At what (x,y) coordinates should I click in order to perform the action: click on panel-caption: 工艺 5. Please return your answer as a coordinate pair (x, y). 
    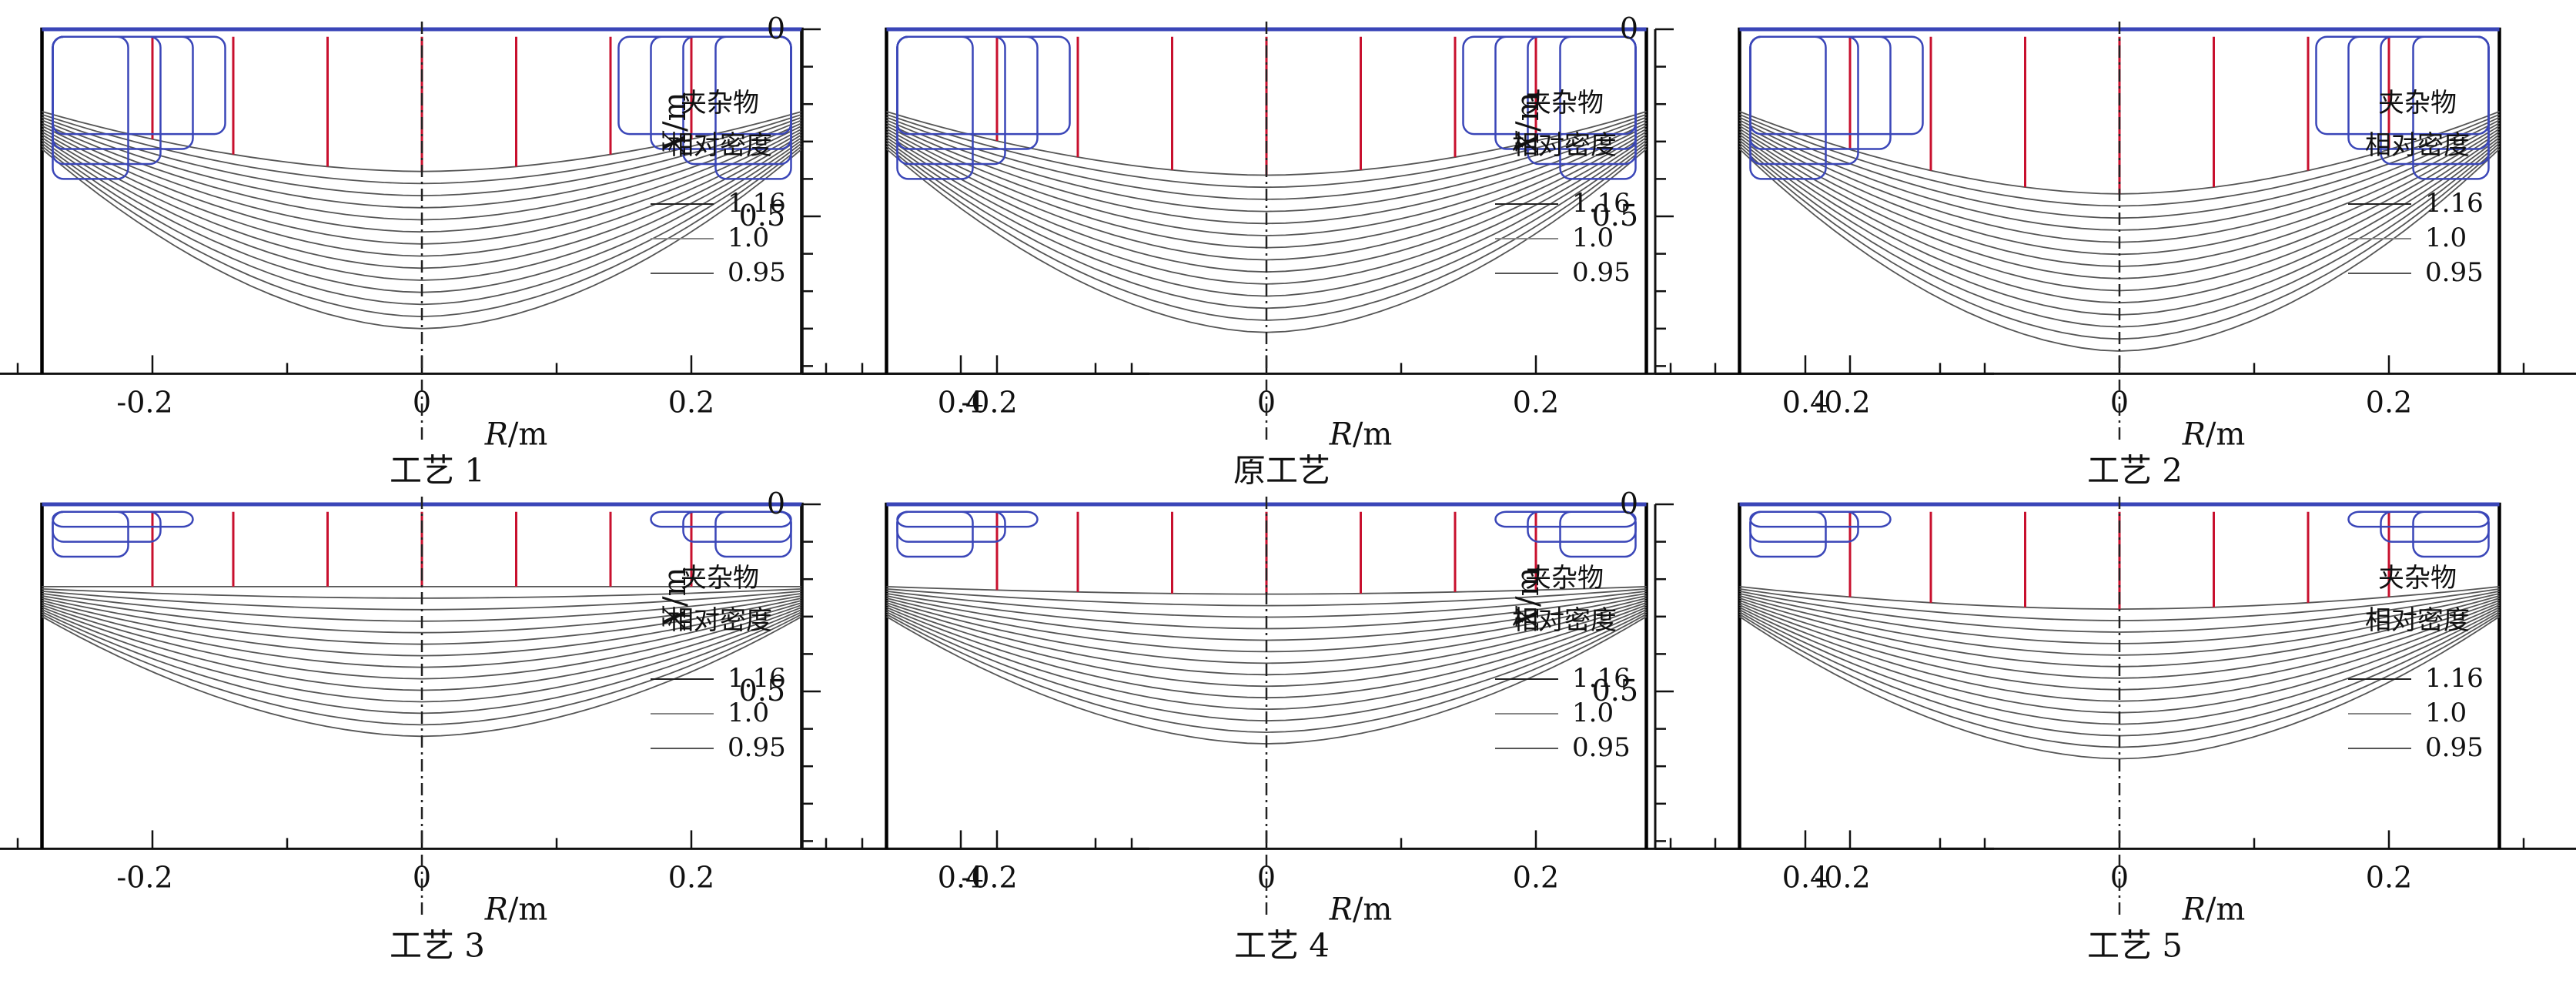
    Looking at the image, I should click on (2135, 945).